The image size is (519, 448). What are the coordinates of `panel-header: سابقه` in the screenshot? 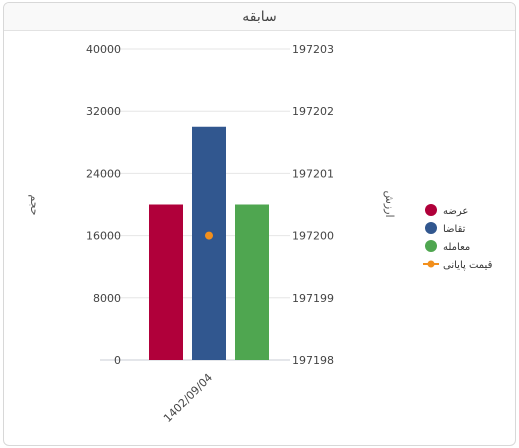 It's located at (259, 17).